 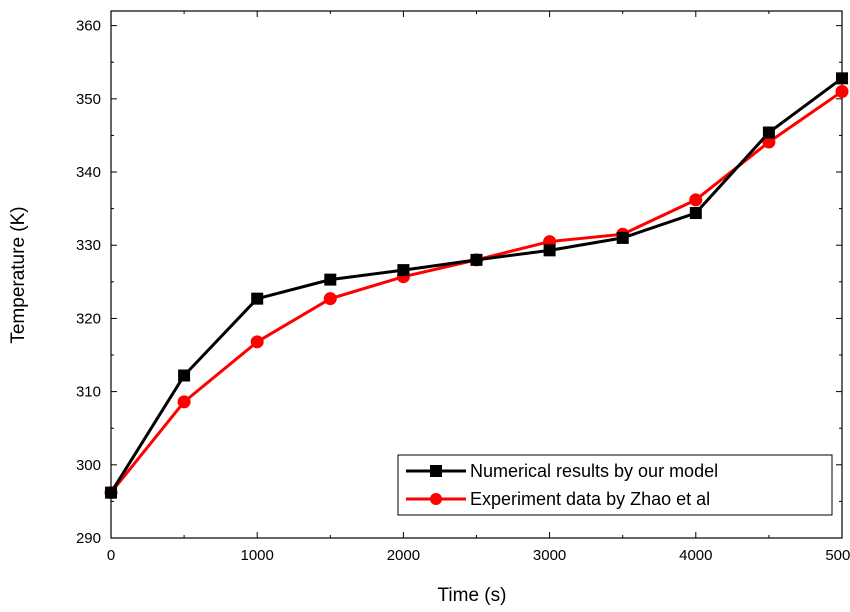 What do you see at coordinates (88, 26) in the screenshot?
I see `y-tick-label: 360` at bounding box center [88, 26].